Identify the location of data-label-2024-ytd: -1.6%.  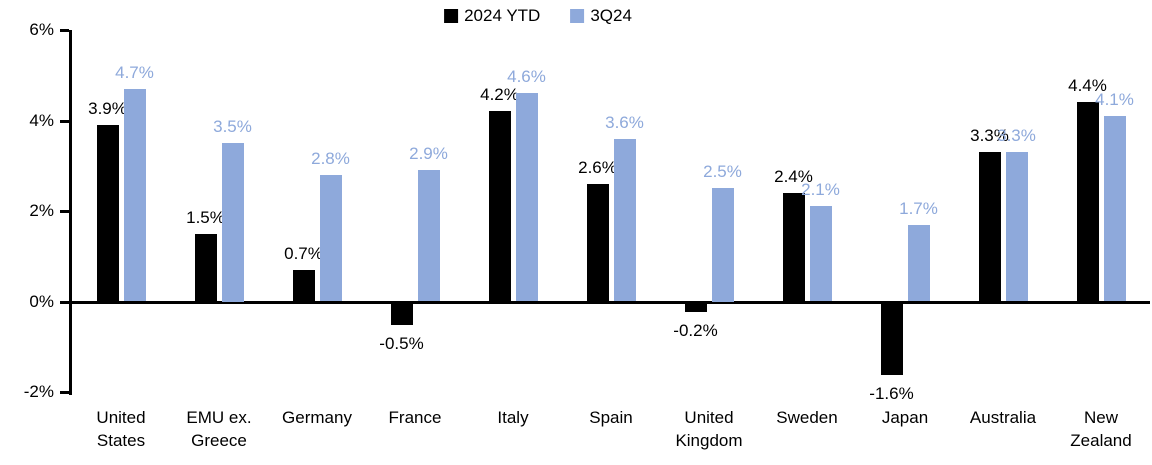
(891, 393).